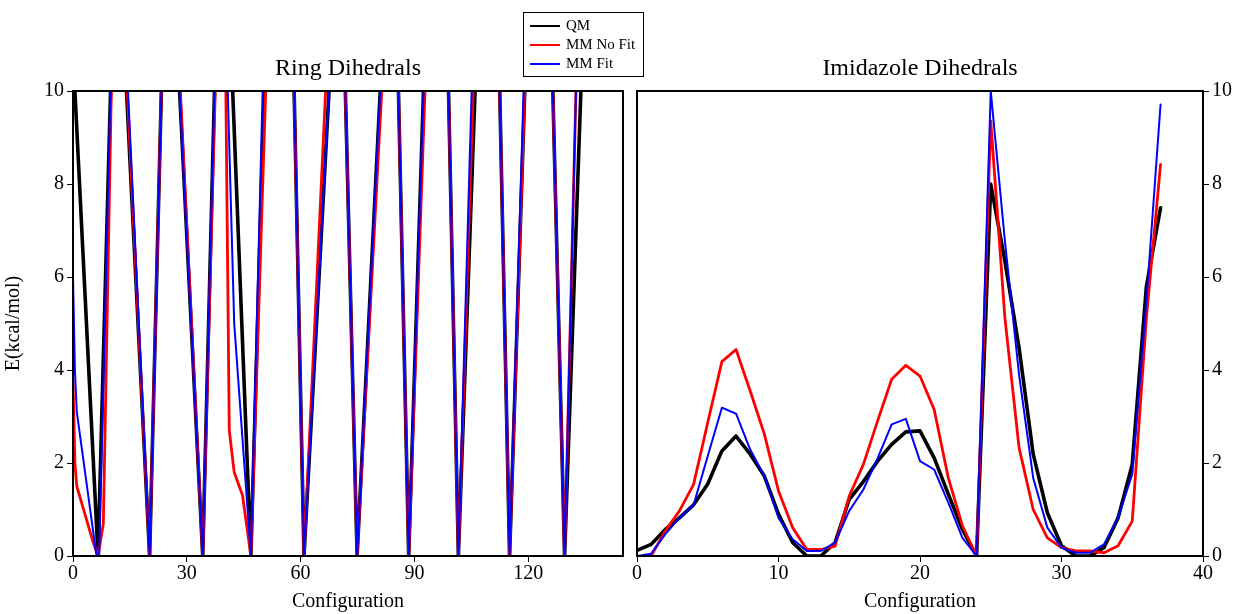 This screenshot has height=614, width=1243. I want to click on y-tick-label: 4, so click(59, 368).